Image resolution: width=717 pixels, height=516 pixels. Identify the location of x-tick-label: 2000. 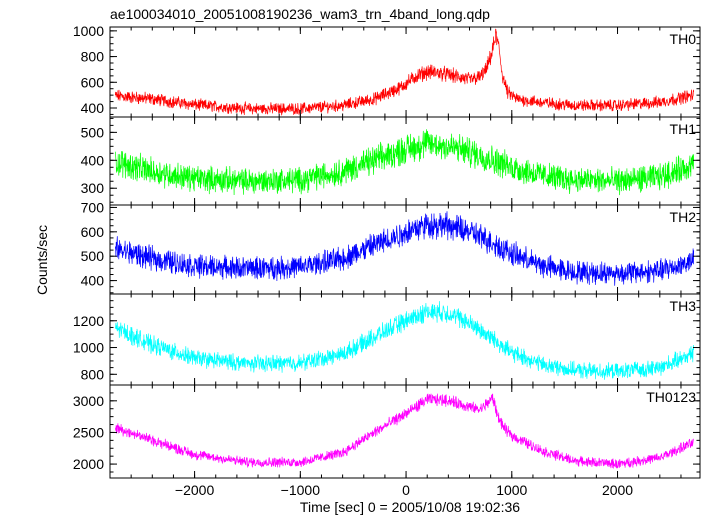
(617, 490).